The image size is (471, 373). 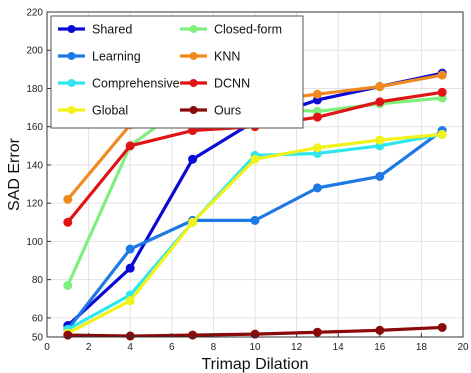 What do you see at coordinates (297, 347) in the screenshot?
I see `x-tick-label: 12` at bounding box center [297, 347].